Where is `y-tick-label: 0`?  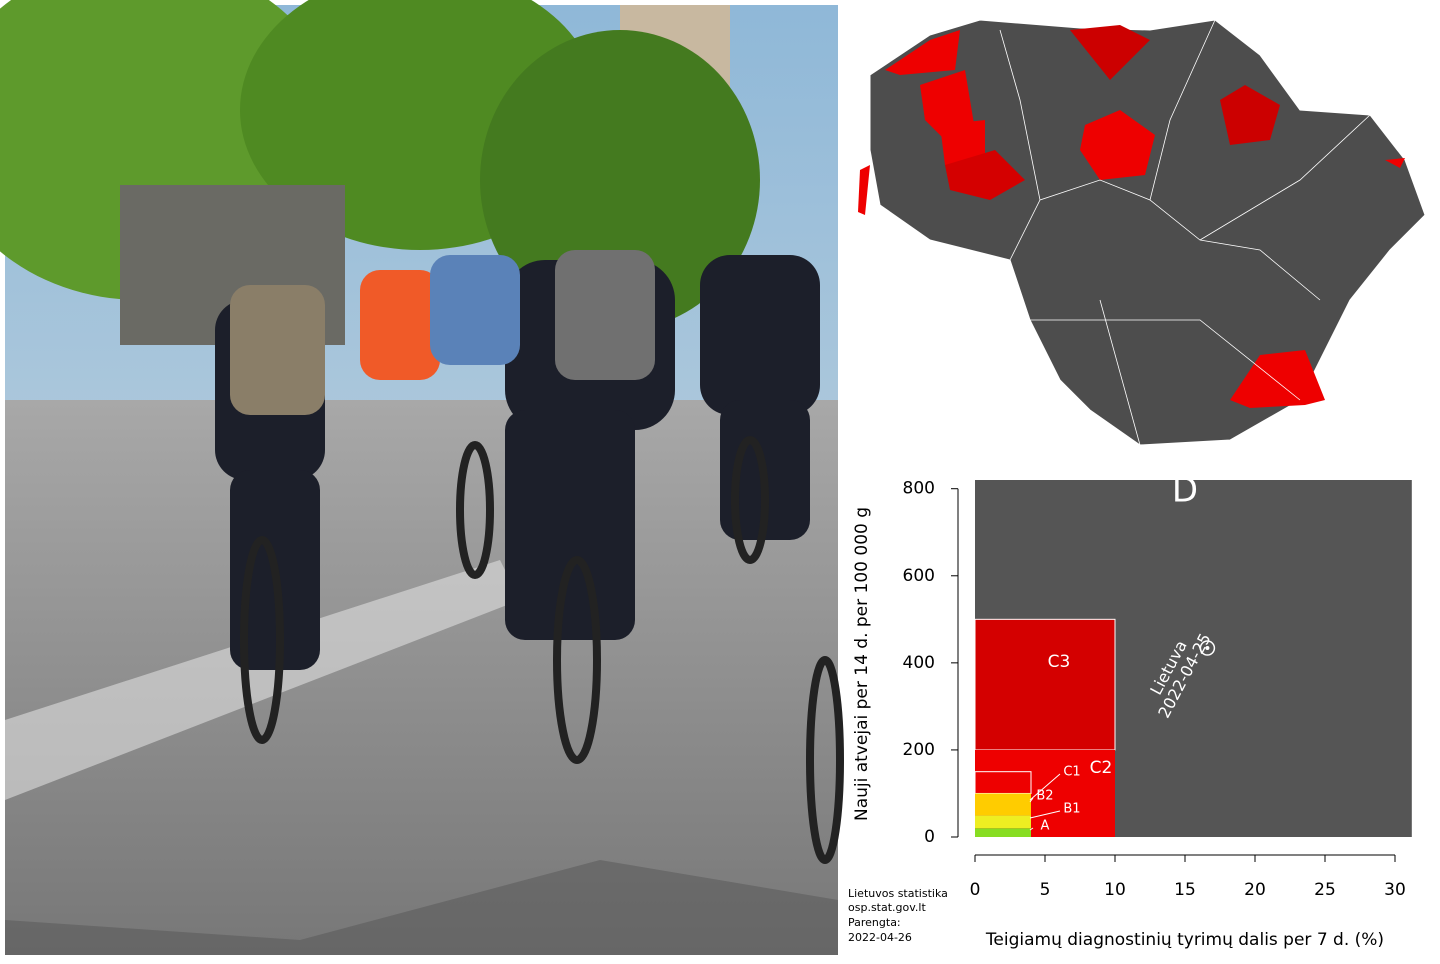 y-tick-label: 0 is located at coordinates (929, 837).